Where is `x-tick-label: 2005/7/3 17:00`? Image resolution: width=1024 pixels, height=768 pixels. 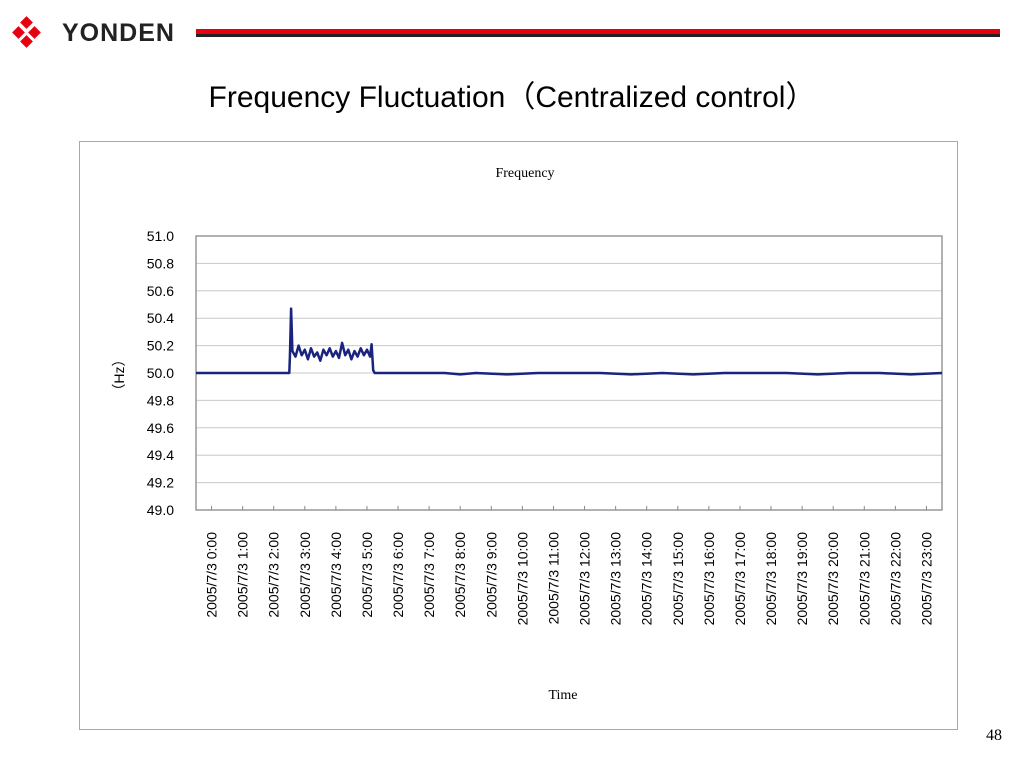 x-tick-label: 2005/7/3 17:00 is located at coordinates (740, 579).